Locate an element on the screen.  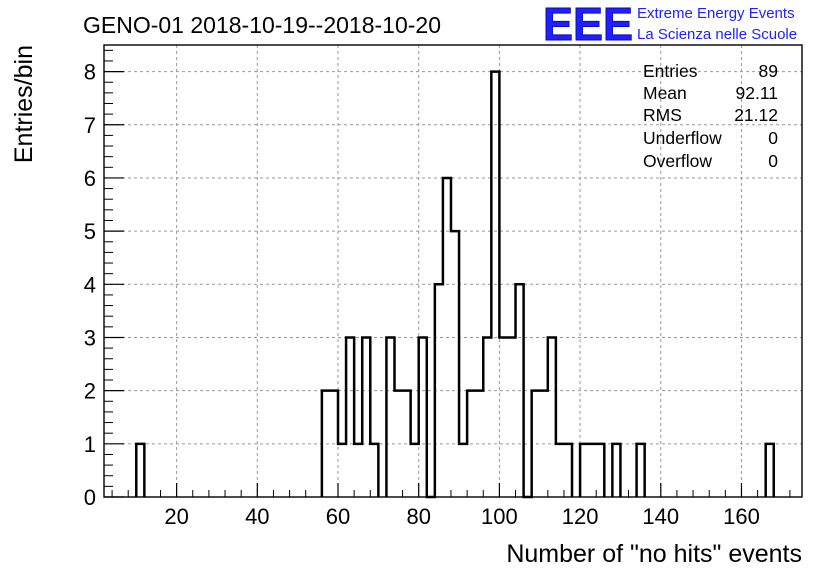
x-tick-label: 60 is located at coordinates (338, 516).